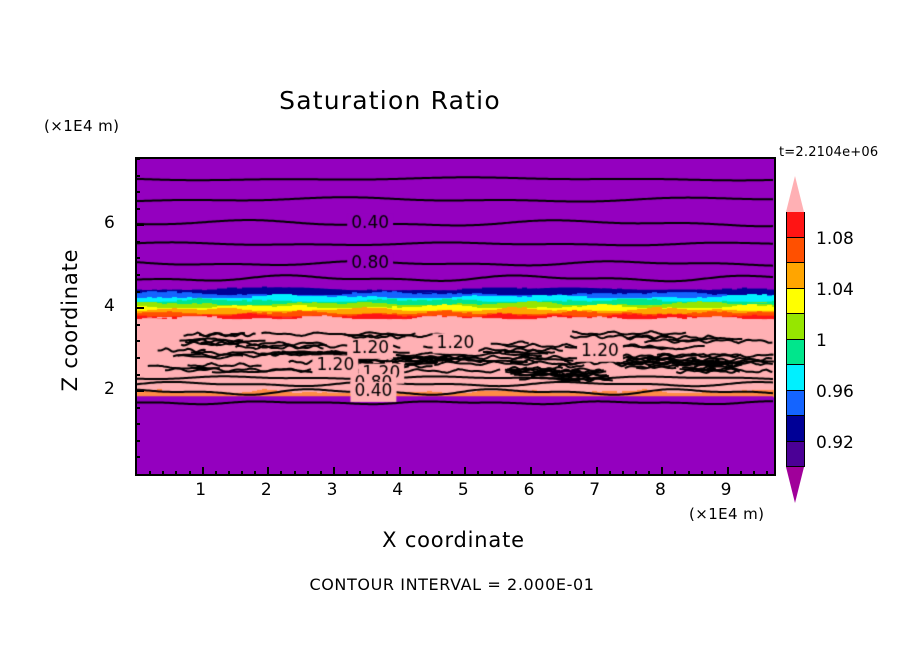 The width and height of the screenshot is (904, 654). I want to click on contour-interval-caption: CONTOUR INTERVAL = 2.000E-01, so click(452, 584).